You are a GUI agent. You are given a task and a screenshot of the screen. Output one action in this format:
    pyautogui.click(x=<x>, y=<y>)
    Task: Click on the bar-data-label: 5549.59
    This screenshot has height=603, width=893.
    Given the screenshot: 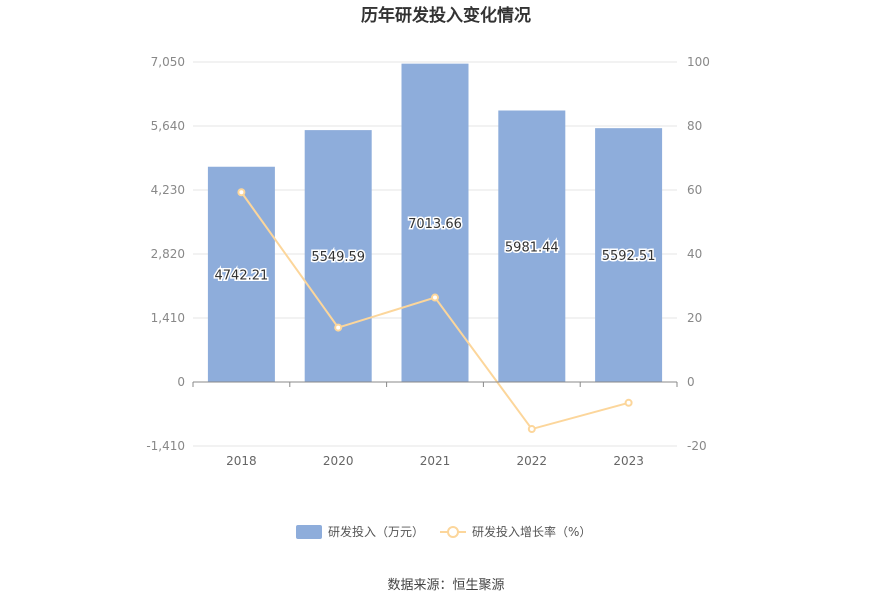 What is the action you would take?
    pyautogui.click(x=338, y=257)
    